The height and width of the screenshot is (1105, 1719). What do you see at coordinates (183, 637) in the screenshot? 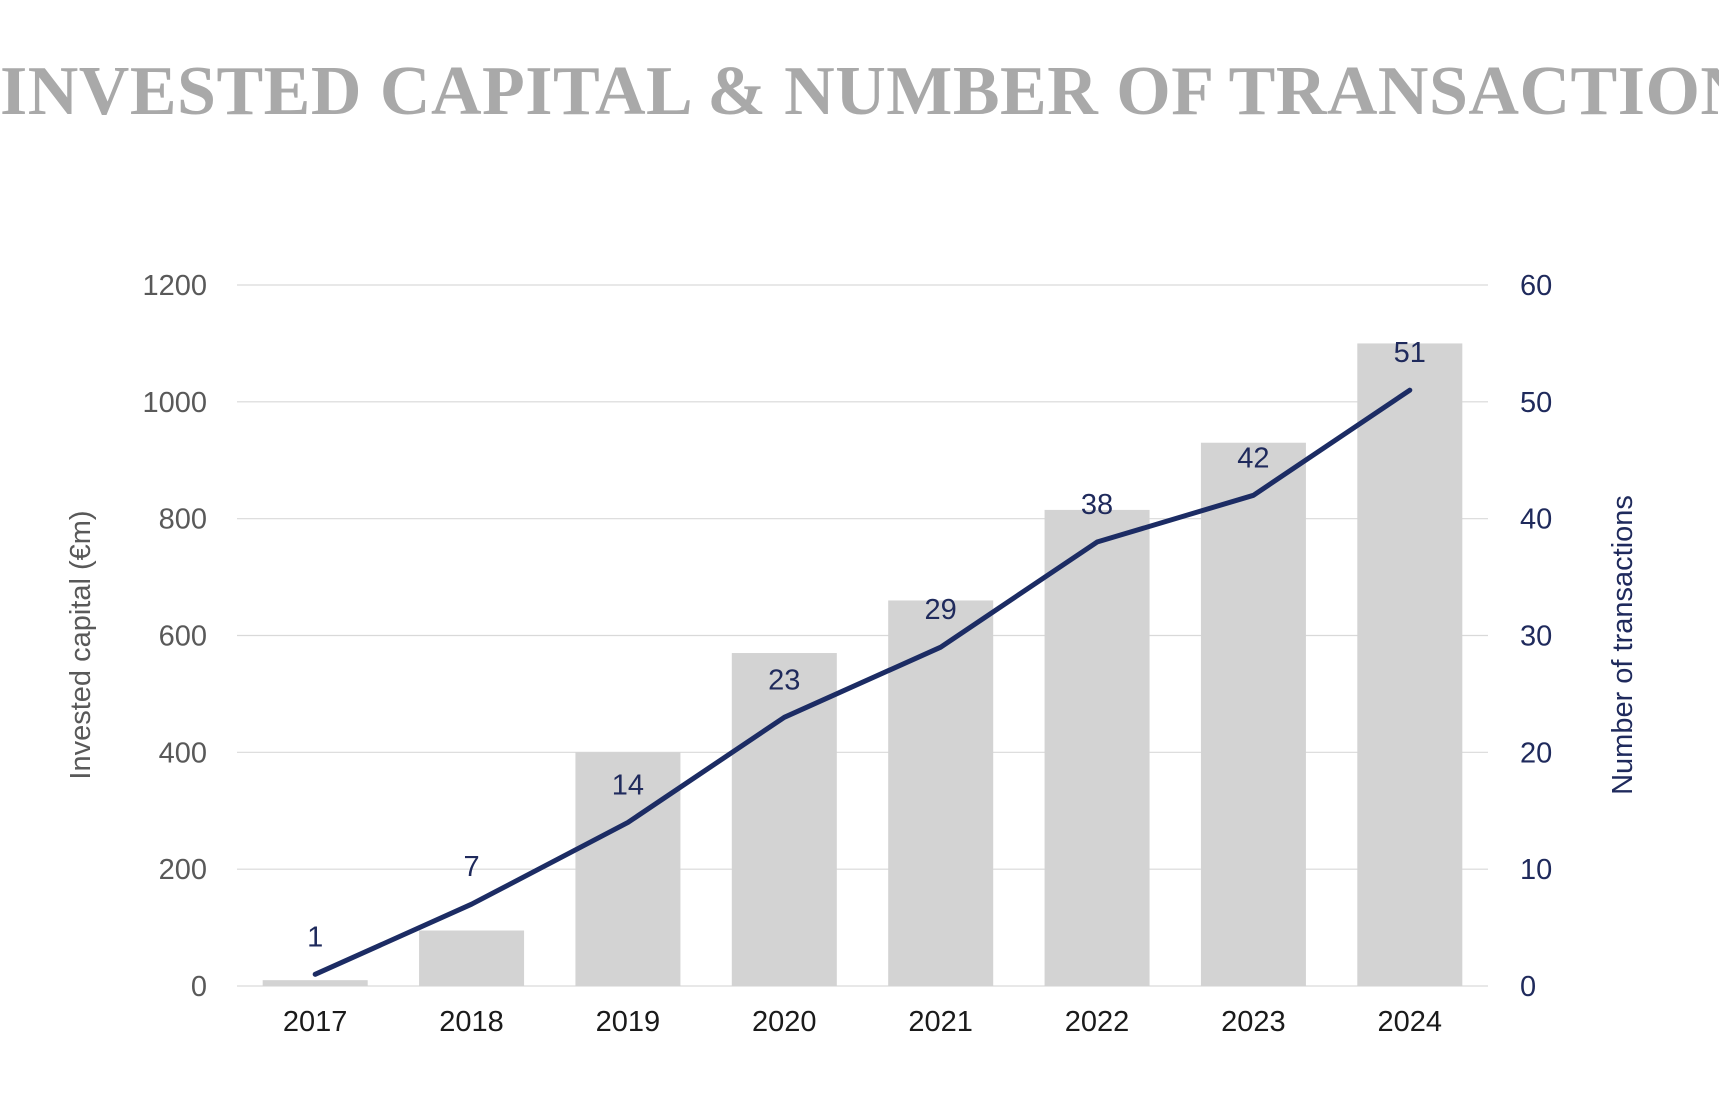
I see `y-tick-left: 600` at bounding box center [183, 637].